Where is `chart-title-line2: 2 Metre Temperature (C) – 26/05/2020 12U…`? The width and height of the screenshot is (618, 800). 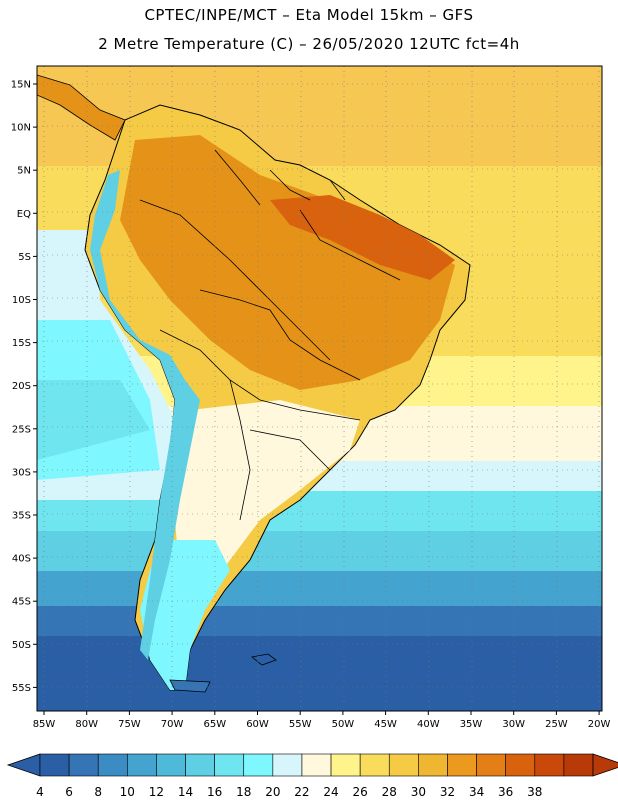
chart-title-line2: 2 Metre Temperature (C) – 26/05/2020 12U… is located at coordinates (309, 44).